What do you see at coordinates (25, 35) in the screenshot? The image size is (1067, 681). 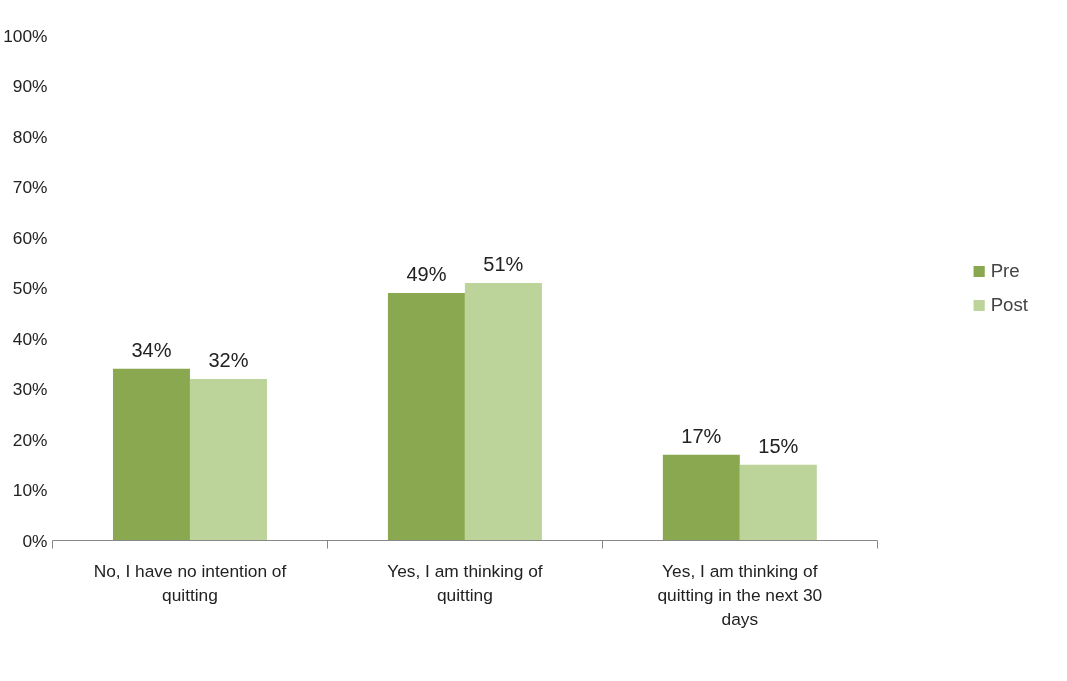 I see `y-tick-label: 100%` at bounding box center [25, 35].